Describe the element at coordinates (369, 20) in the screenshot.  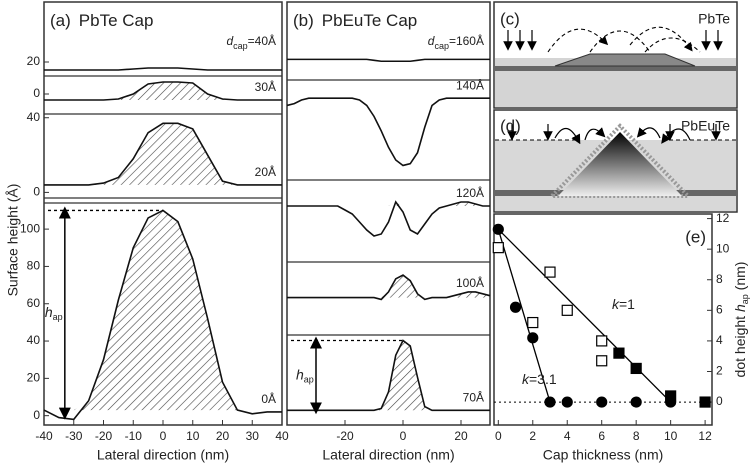
I see `text-part: PbEuTe Cap` at that location.